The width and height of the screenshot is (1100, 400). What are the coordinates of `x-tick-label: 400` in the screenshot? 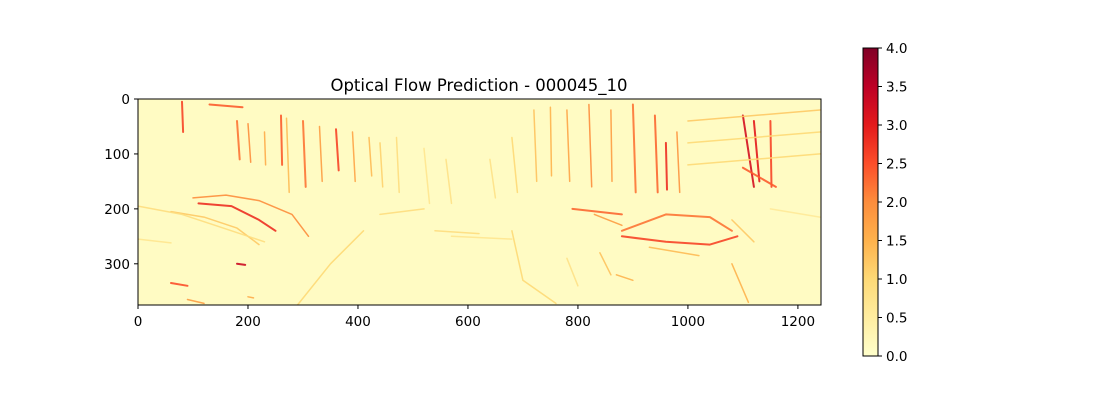 It's located at (358, 322).